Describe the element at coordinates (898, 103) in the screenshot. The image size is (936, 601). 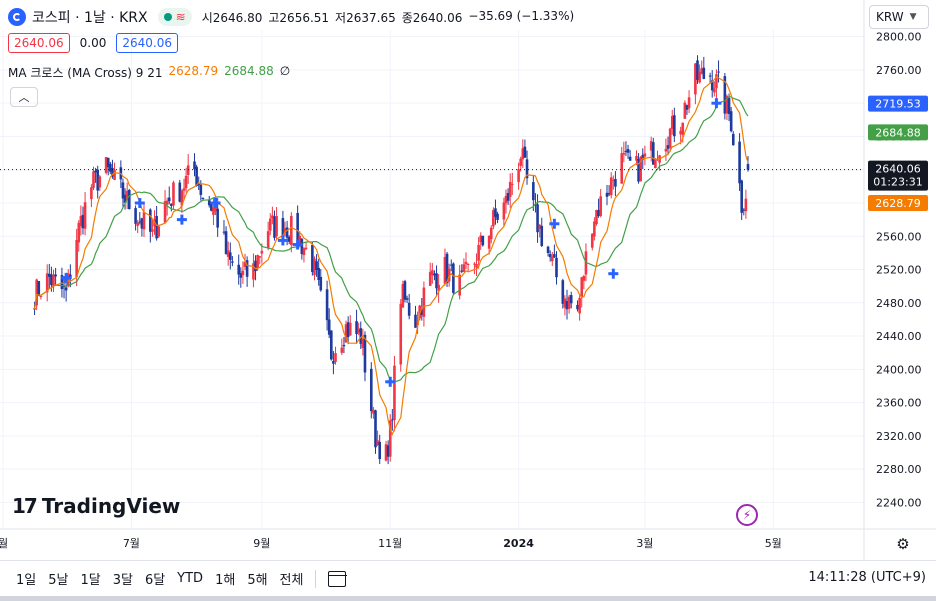
I see `crosshair-price-tag: 2719.53` at that location.